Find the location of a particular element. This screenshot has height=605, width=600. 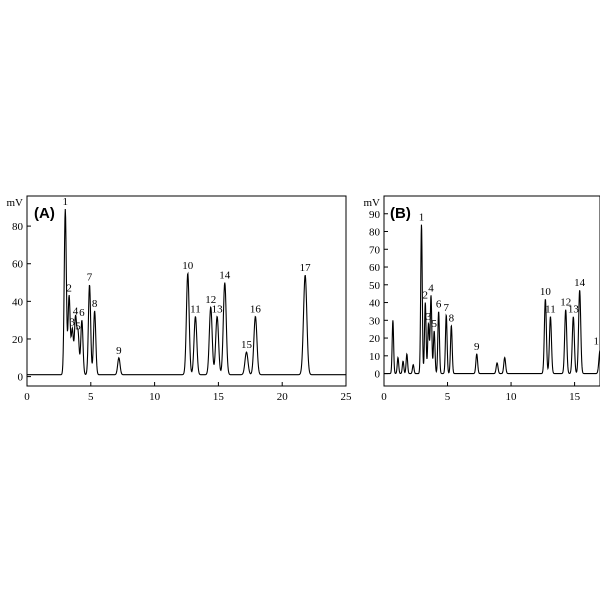

panel-label: (A) is located at coordinates (44, 213).